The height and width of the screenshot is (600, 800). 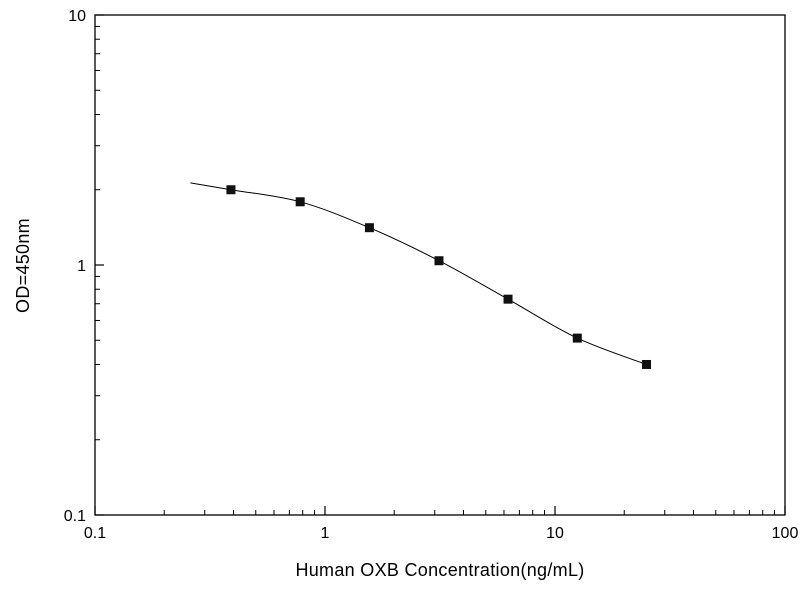 What do you see at coordinates (555, 533) in the screenshot?
I see `x-tick-label: 10` at bounding box center [555, 533].